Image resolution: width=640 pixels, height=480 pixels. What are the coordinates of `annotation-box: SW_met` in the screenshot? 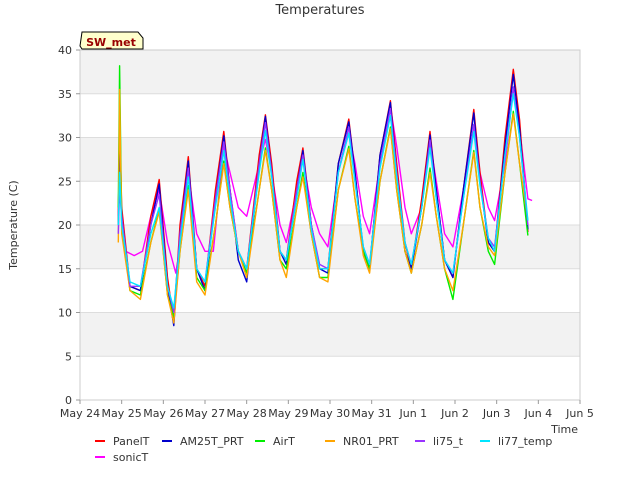 It's located at (111, 40).